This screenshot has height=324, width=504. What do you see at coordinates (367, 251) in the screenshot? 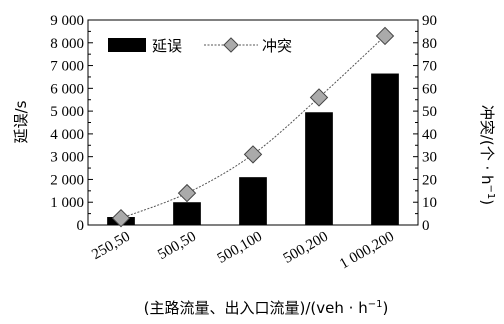
I see `x-category-label: 1 000,200` at bounding box center [367, 251].